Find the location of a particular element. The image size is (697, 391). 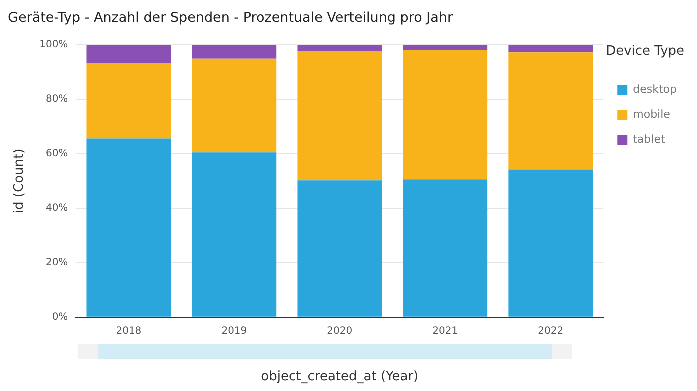

legend-label: tablet is located at coordinates (649, 139).